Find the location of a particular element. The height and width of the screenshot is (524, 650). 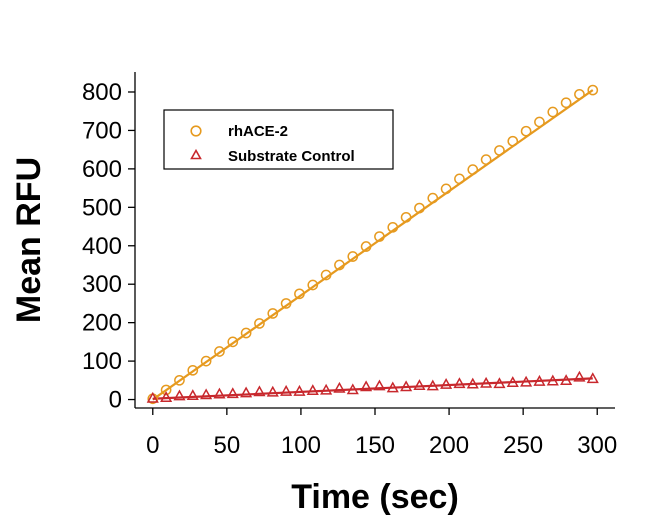

y-tick-label: 300 is located at coordinates (102, 284).